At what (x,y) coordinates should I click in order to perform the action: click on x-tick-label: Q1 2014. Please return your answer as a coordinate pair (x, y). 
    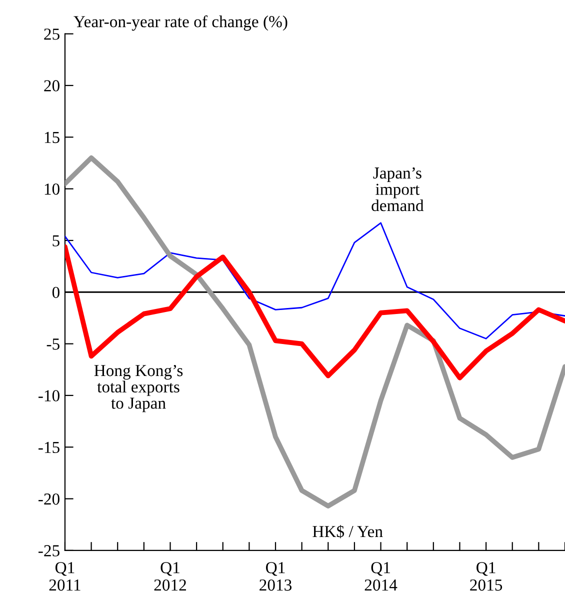
    Looking at the image, I should click on (381, 576).